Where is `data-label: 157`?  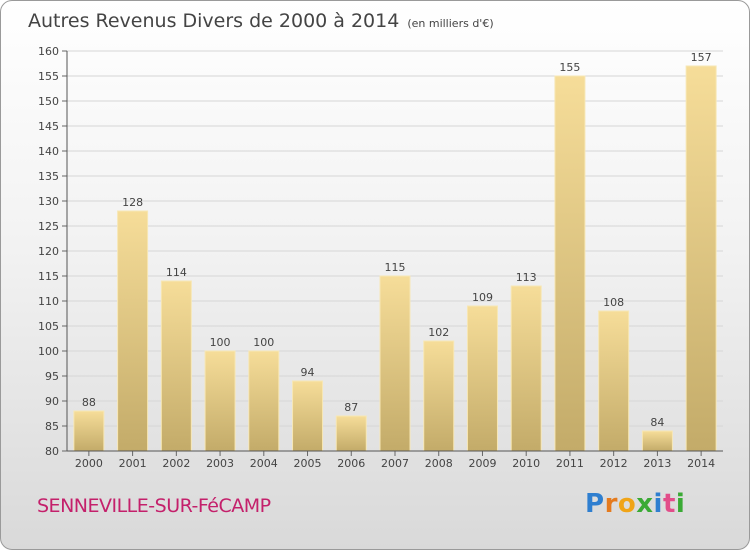 data-label: 157 is located at coordinates (701, 57).